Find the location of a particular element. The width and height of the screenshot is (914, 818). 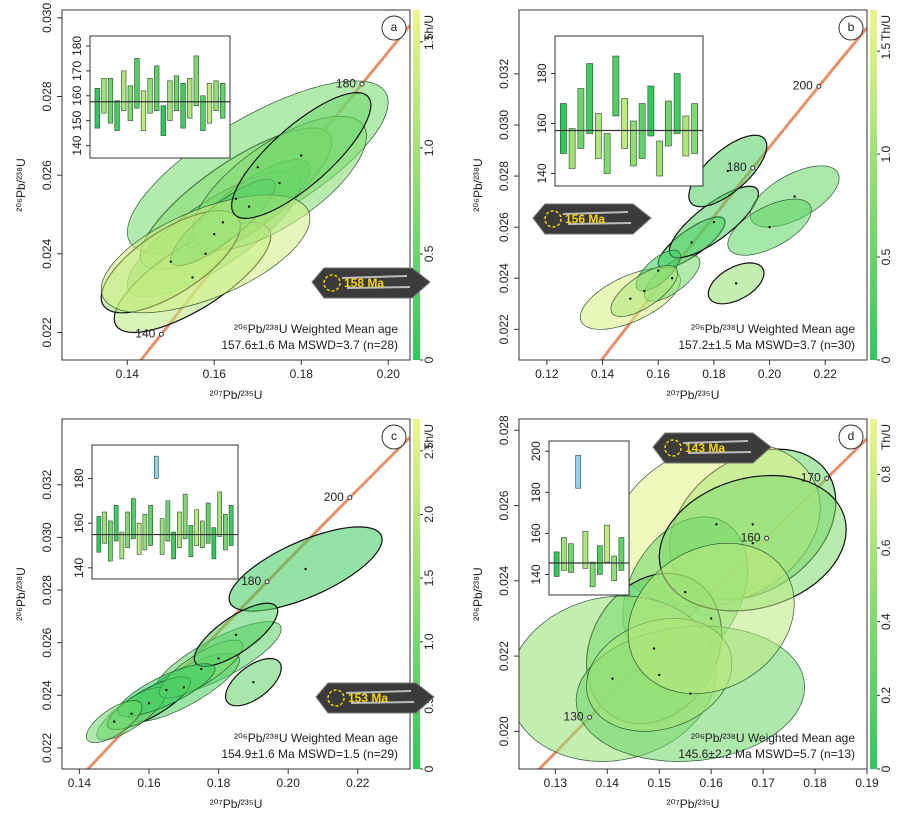

plot-area: 180 200 is located at coordinates (723, 193).